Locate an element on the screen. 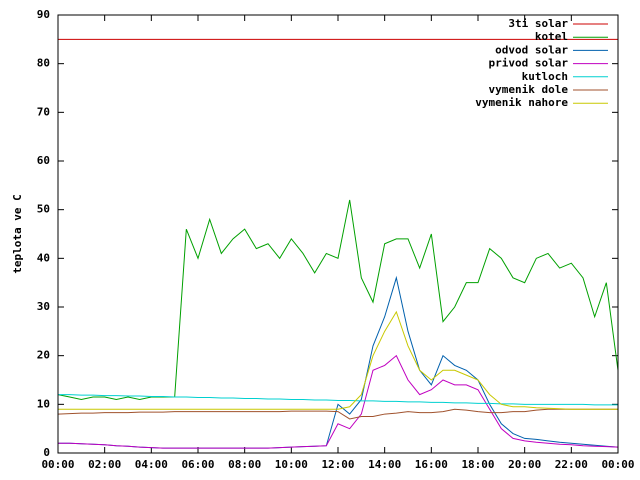 This screenshot has width=640, height=480. x-tick-label: 18:00 is located at coordinates (477, 464).